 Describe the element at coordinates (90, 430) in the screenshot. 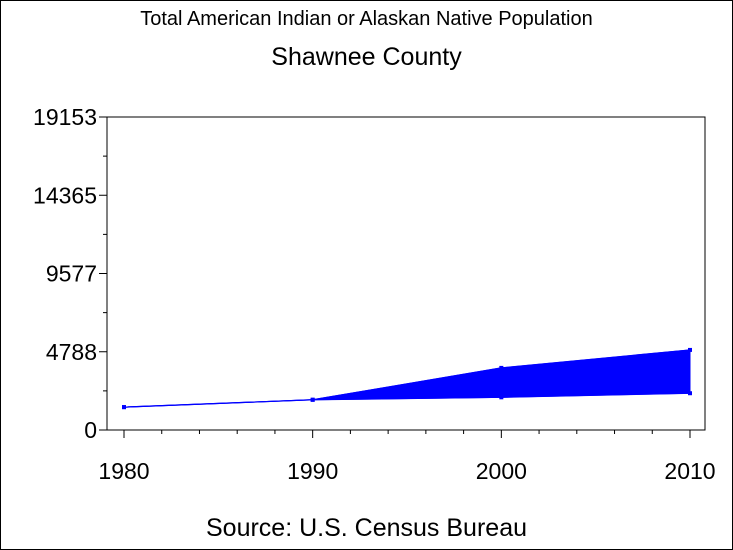

I see `y-tick-label: 0` at that location.